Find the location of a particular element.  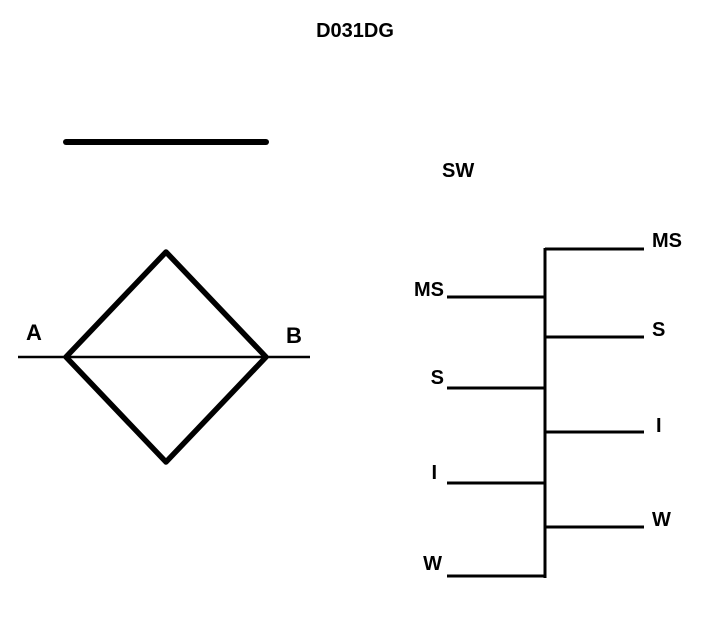

sw-heading: SW is located at coordinates (458, 171).